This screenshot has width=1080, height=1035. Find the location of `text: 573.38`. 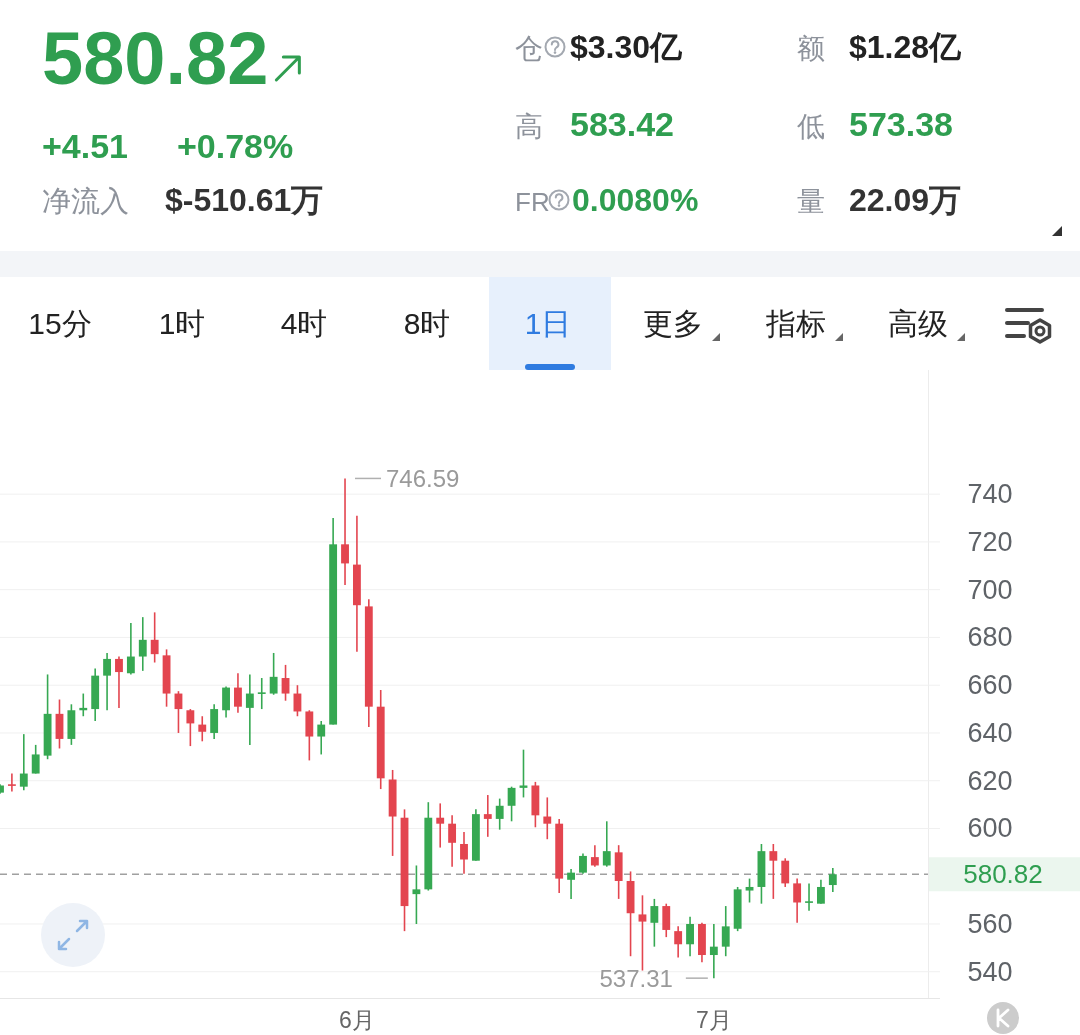

text: 573.38 is located at coordinates (901, 124).